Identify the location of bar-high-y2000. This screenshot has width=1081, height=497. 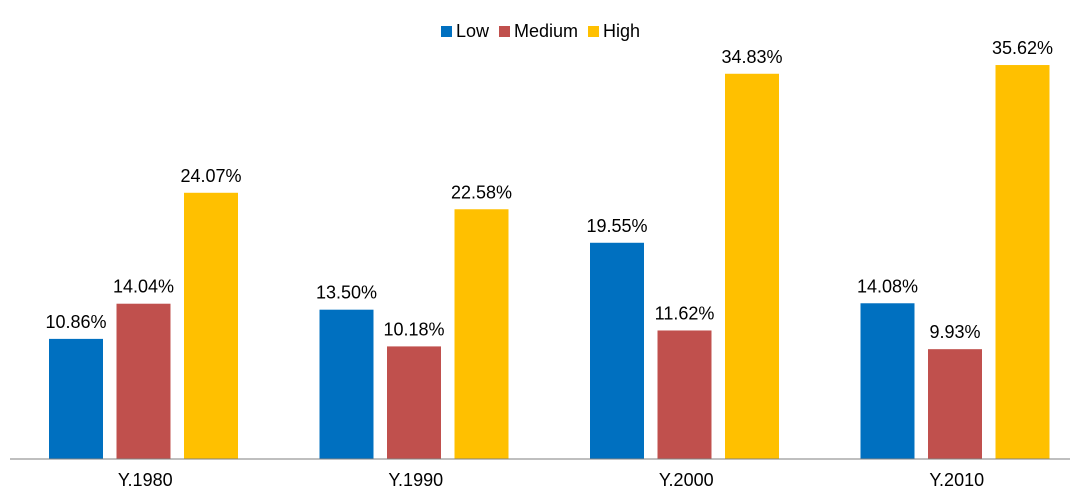
(752, 266).